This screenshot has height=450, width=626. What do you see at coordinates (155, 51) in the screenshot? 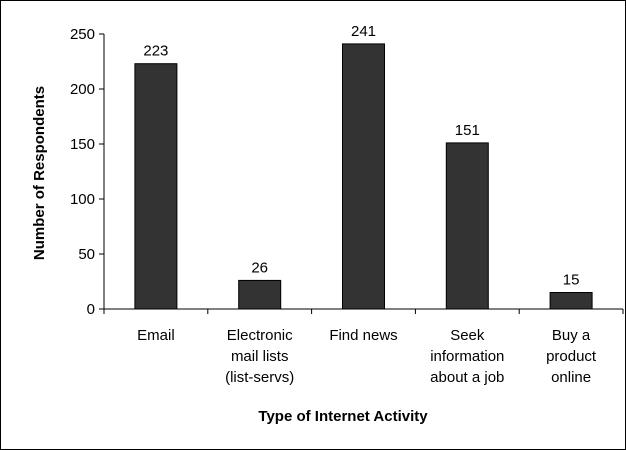
I see `data-label: 223` at bounding box center [155, 51].